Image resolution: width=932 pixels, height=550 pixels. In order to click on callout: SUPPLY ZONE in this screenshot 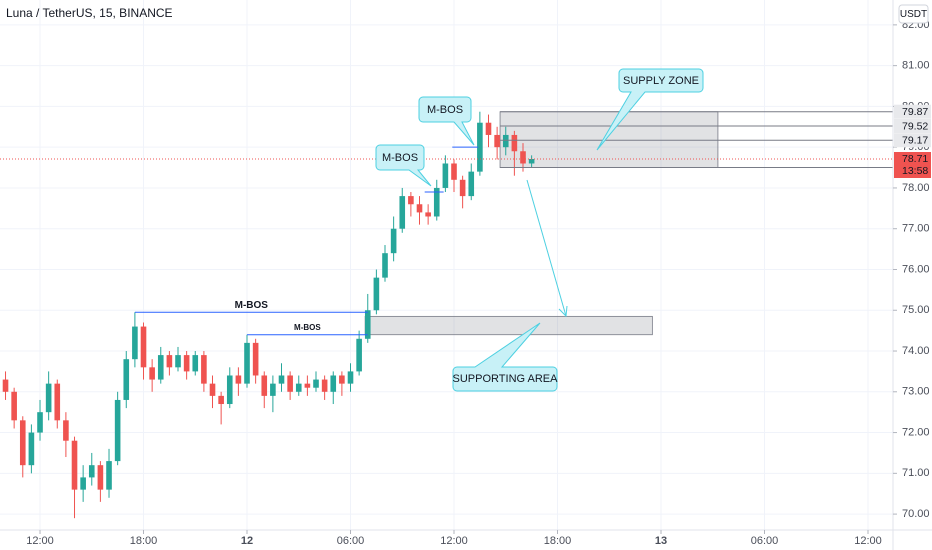, I will do `click(650, 109)`.